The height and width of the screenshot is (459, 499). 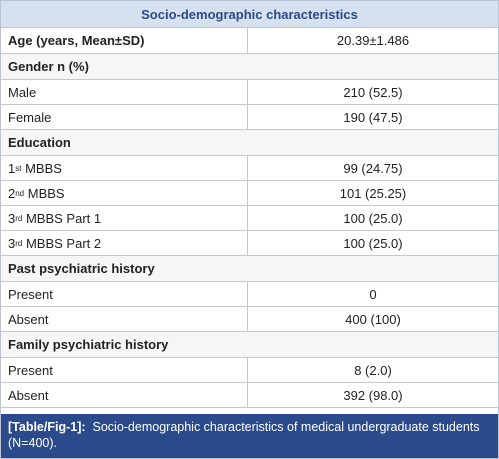 I want to click on row-value: 99 (24.75), so click(x=373, y=168).